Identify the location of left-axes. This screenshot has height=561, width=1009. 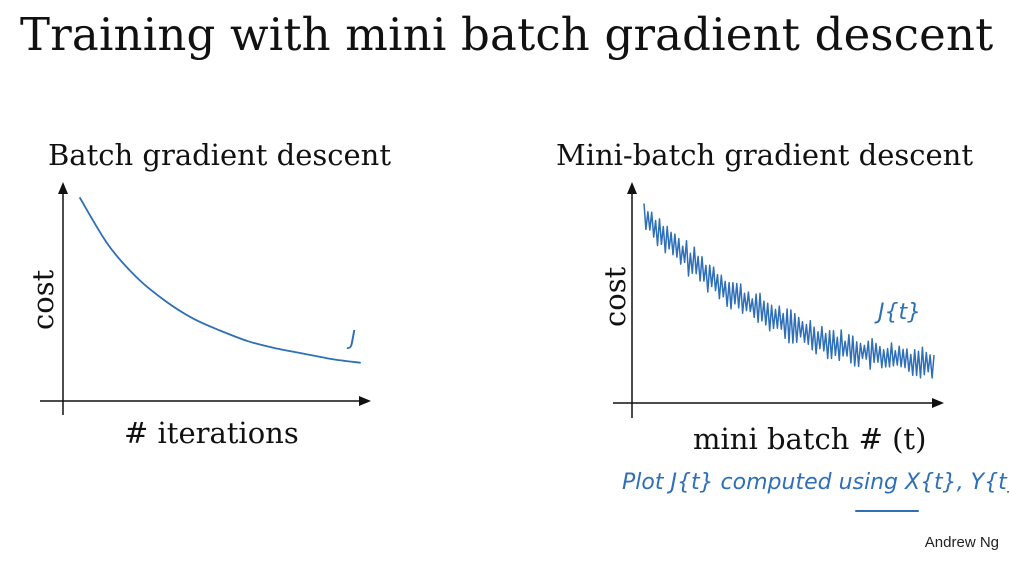
(205, 298).